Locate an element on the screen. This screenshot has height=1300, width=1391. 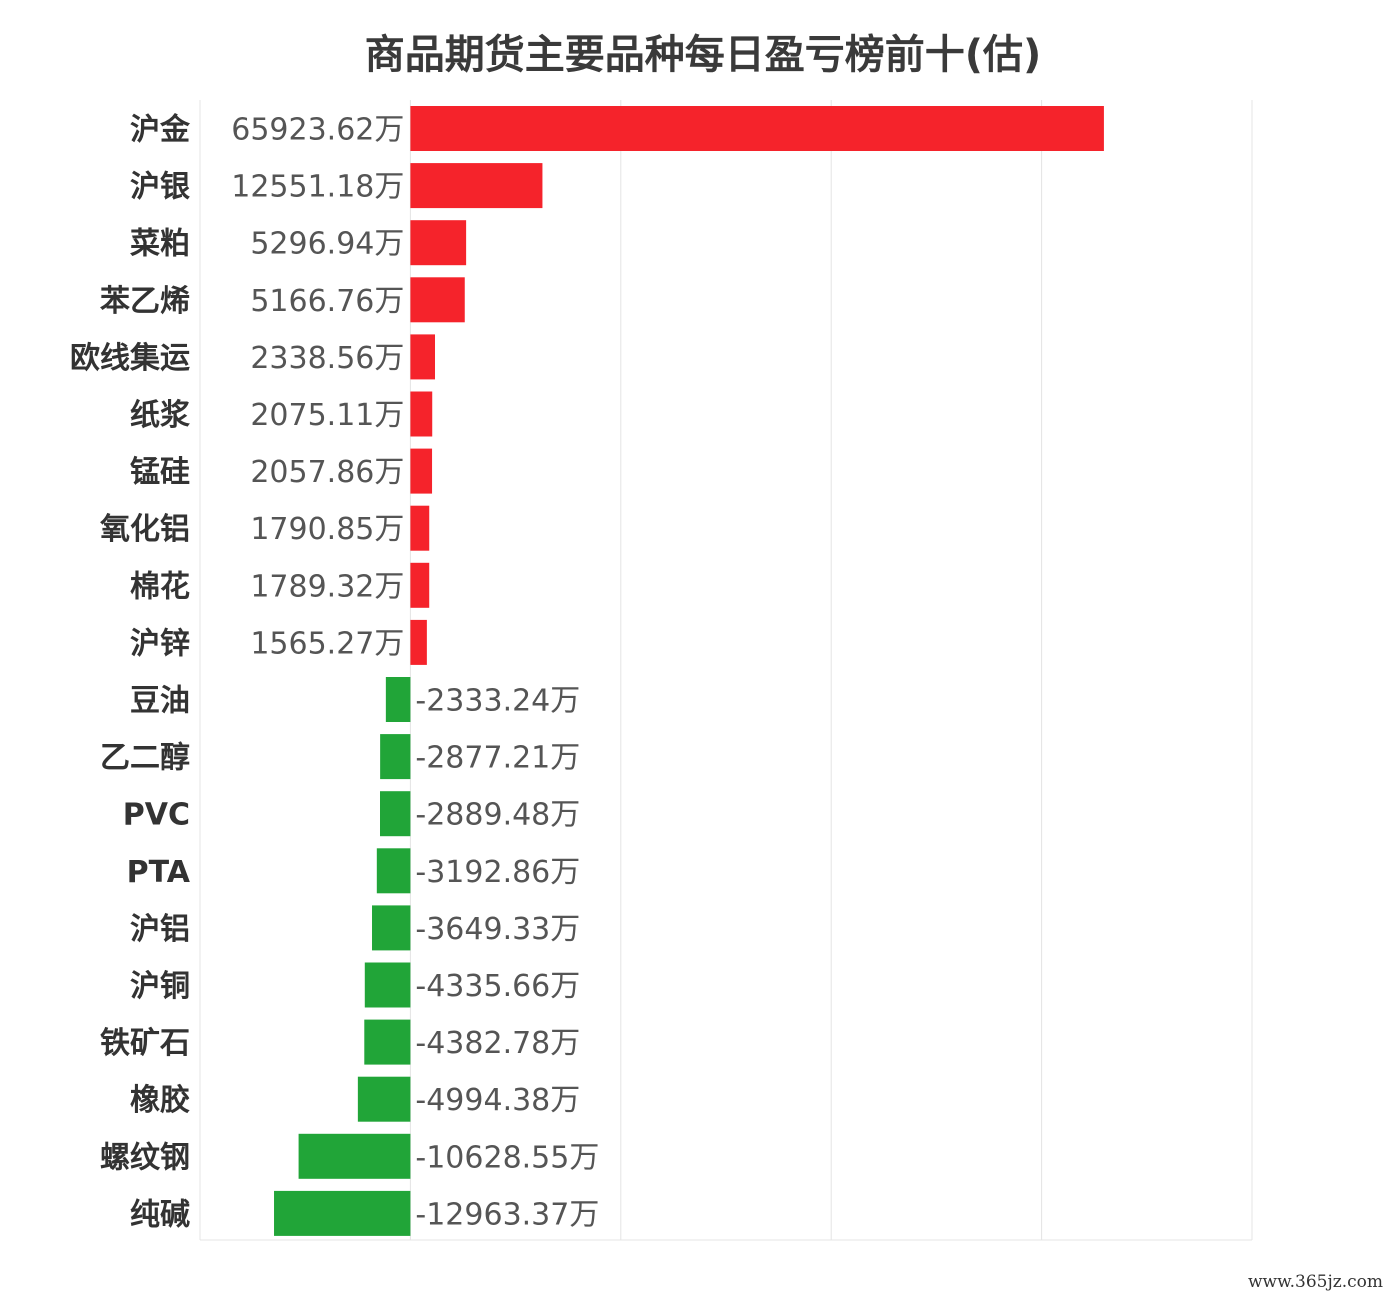
category-label: PTA is located at coordinates (159, 872).